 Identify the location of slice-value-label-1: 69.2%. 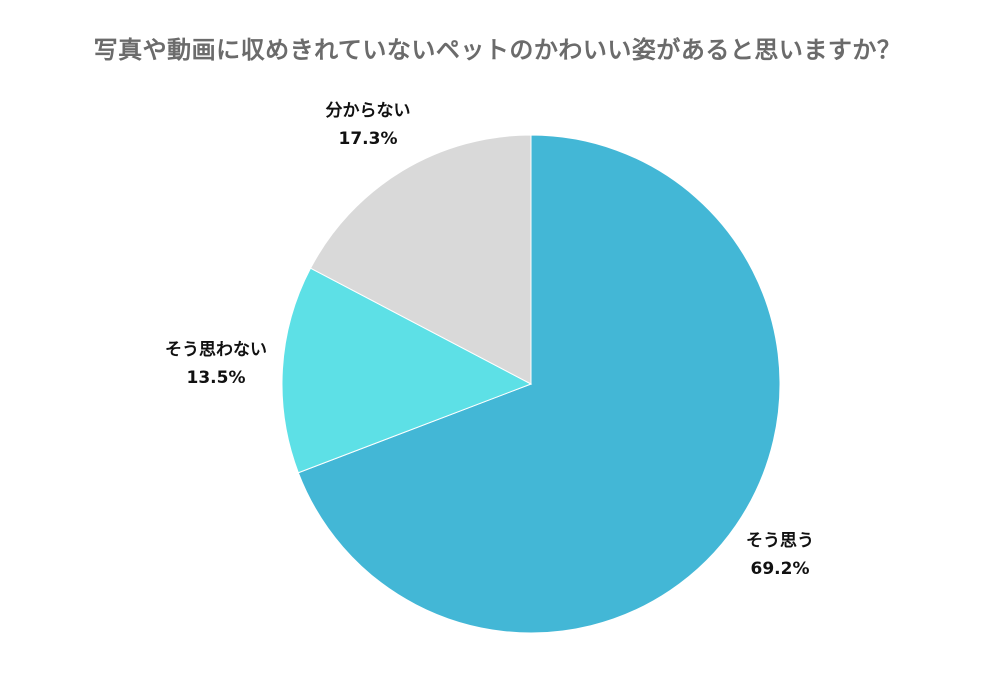
(780, 569).